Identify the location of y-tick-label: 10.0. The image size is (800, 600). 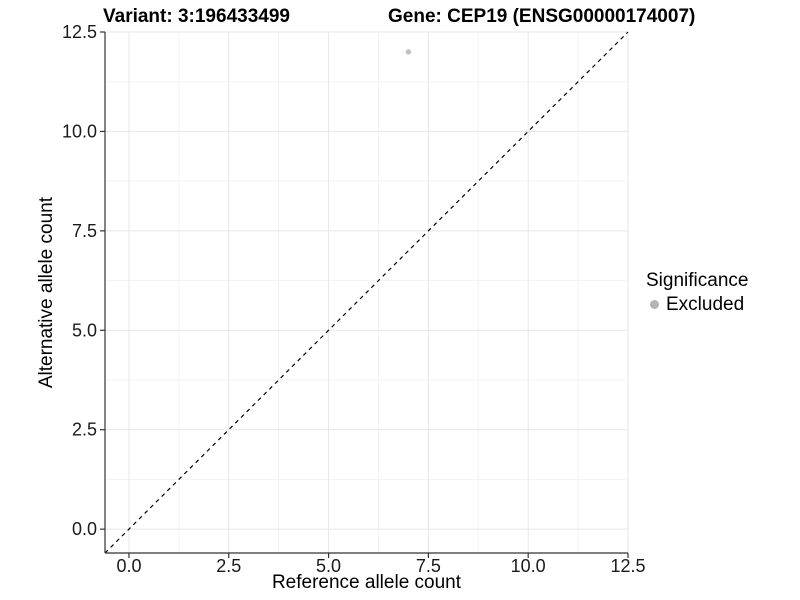
(79, 131).